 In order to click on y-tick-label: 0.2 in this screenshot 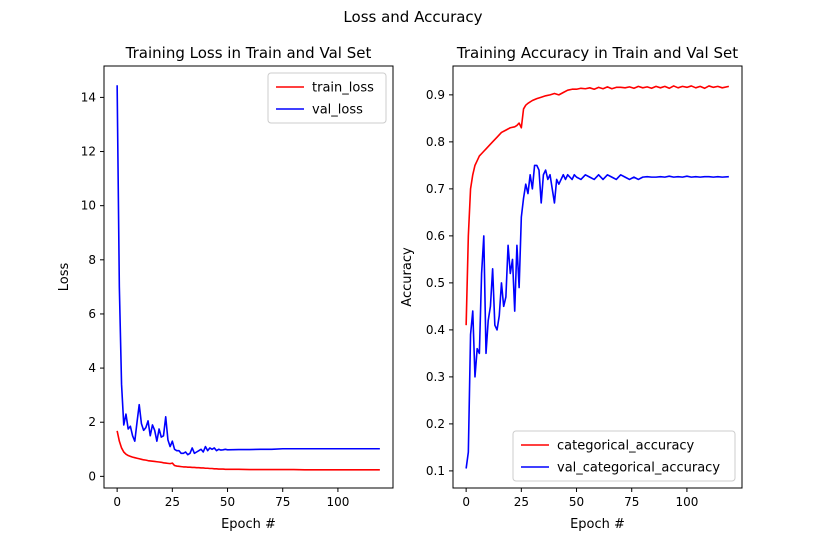, I will do `click(435, 424)`.